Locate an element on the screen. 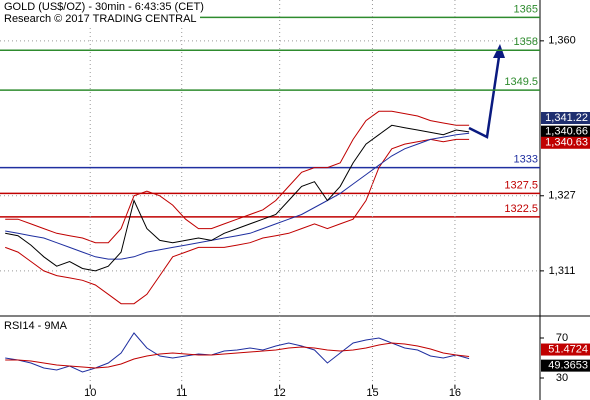 This screenshot has width=590, height=400. y-tick-label: 1,311 is located at coordinates (562, 271).